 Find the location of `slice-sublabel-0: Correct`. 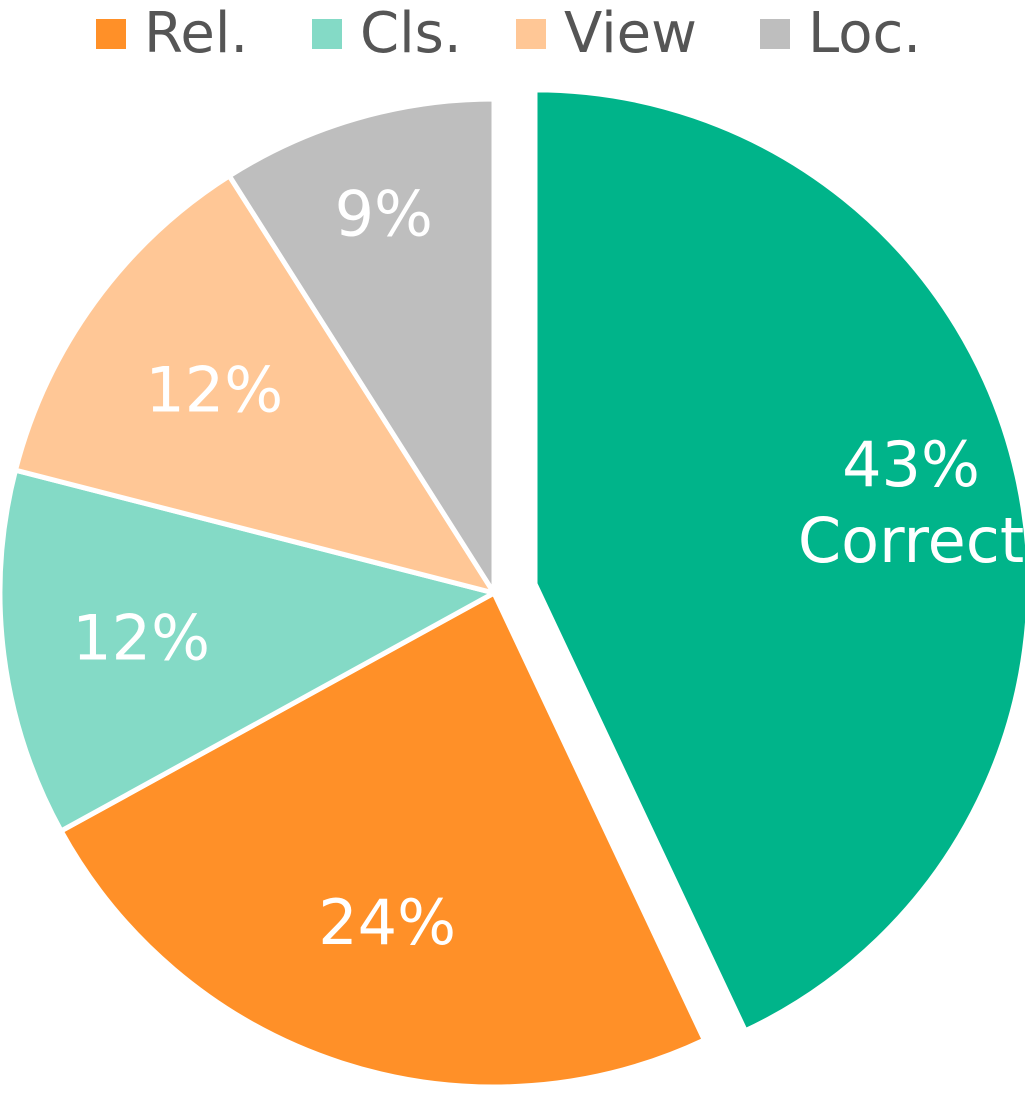

slice-sublabel-0: Correct is located at coordinates (911, 540).